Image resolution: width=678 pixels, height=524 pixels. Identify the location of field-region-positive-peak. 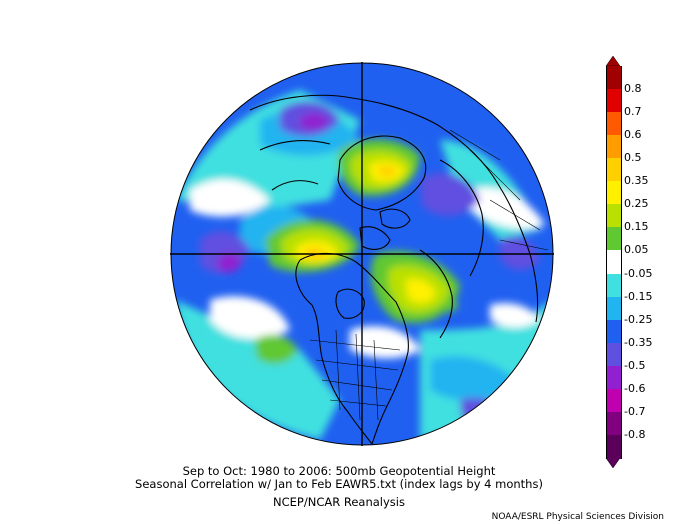
(387, 171).